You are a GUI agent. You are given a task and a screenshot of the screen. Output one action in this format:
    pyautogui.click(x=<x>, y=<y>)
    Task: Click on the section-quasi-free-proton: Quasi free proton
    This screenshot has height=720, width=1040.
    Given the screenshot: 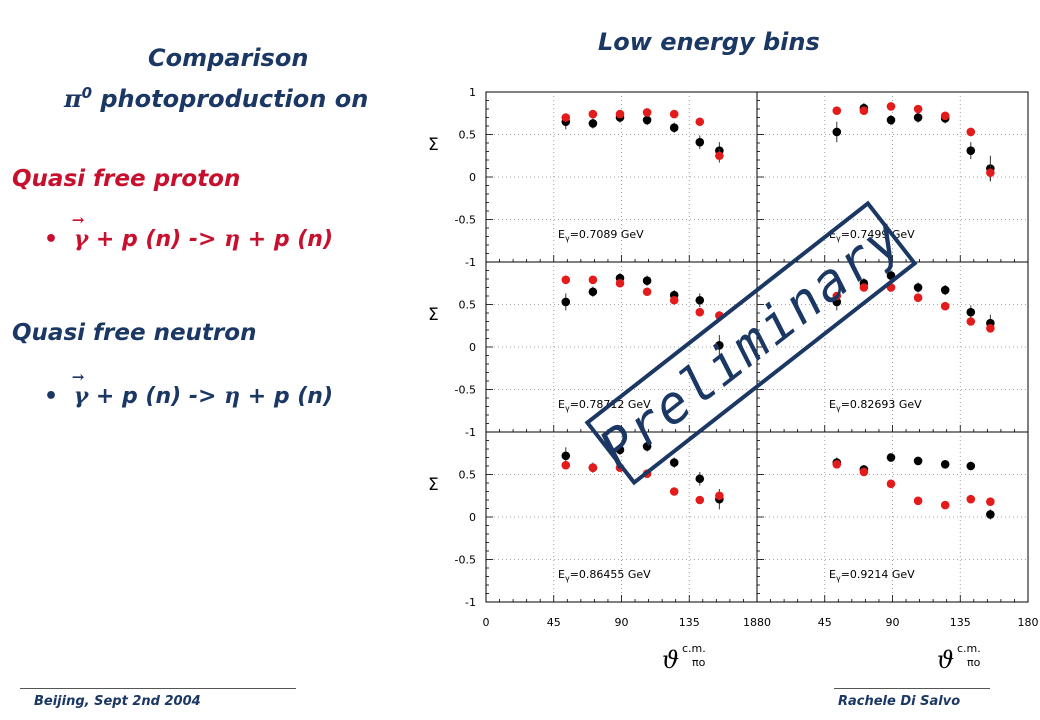 What is the action you would take?
    pyautogui.click(x=126, y=179)
    